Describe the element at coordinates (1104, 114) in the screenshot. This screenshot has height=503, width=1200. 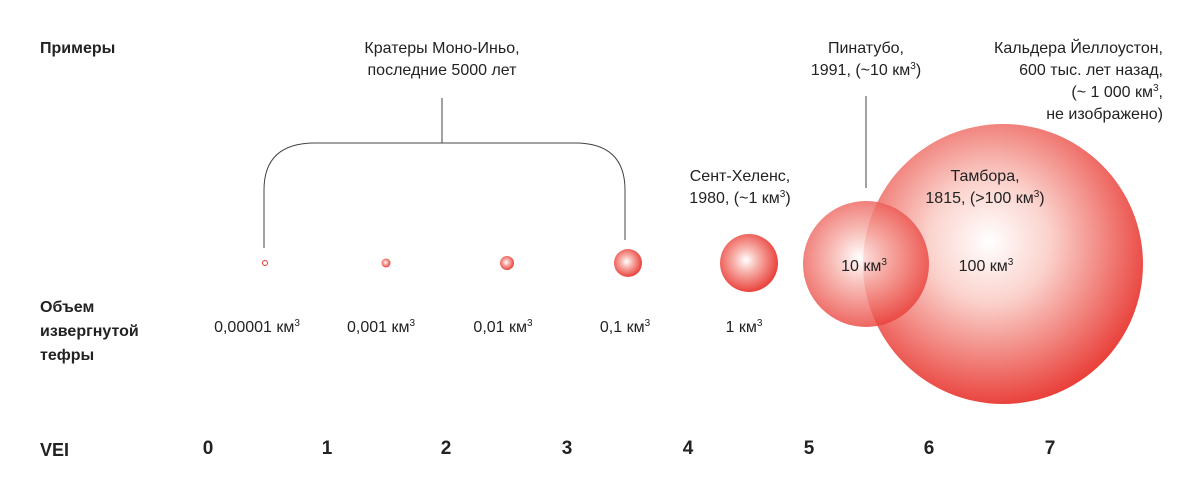
I see `yellowstone-line4: не изображено)` at that location.